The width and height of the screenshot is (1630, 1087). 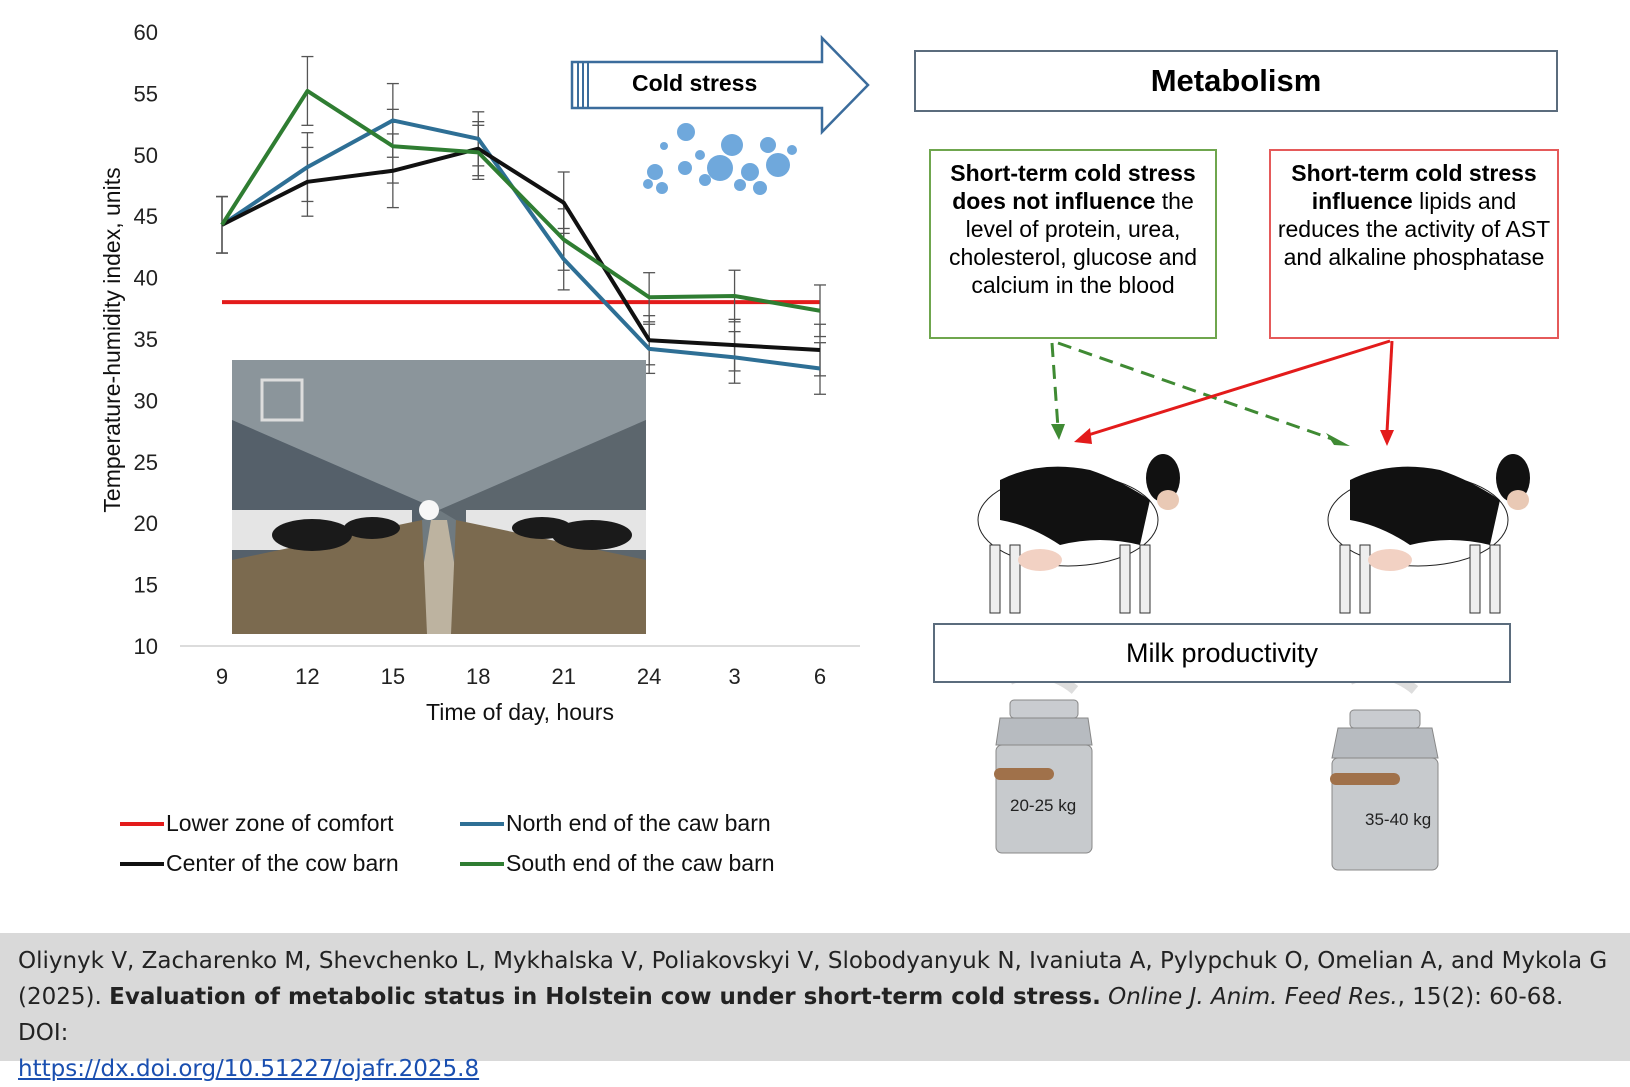 What do you see at coordinates (146, 93) in the screenshot?
I see `y-tick-label: 55` at bounding box center [146, 93].